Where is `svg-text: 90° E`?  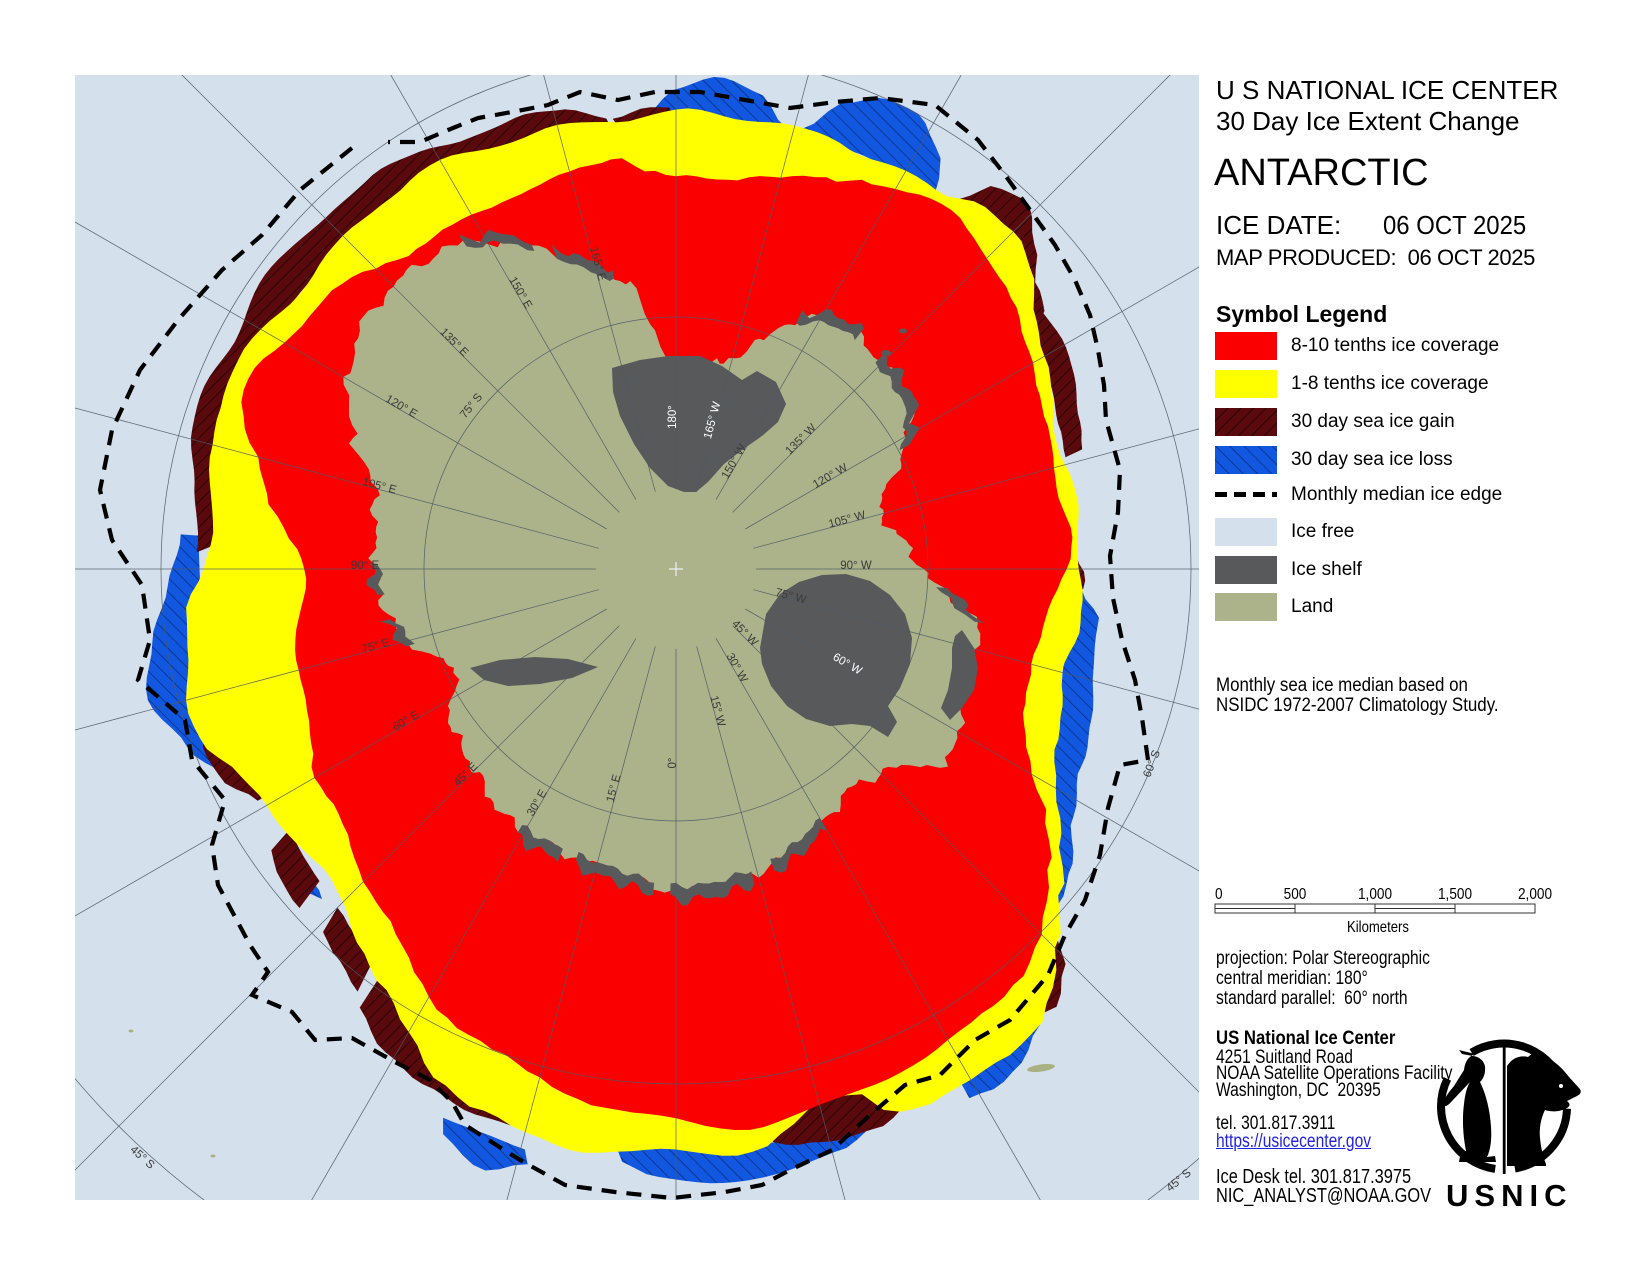 svg-text: 90° E is located at coordinates (365, 566).